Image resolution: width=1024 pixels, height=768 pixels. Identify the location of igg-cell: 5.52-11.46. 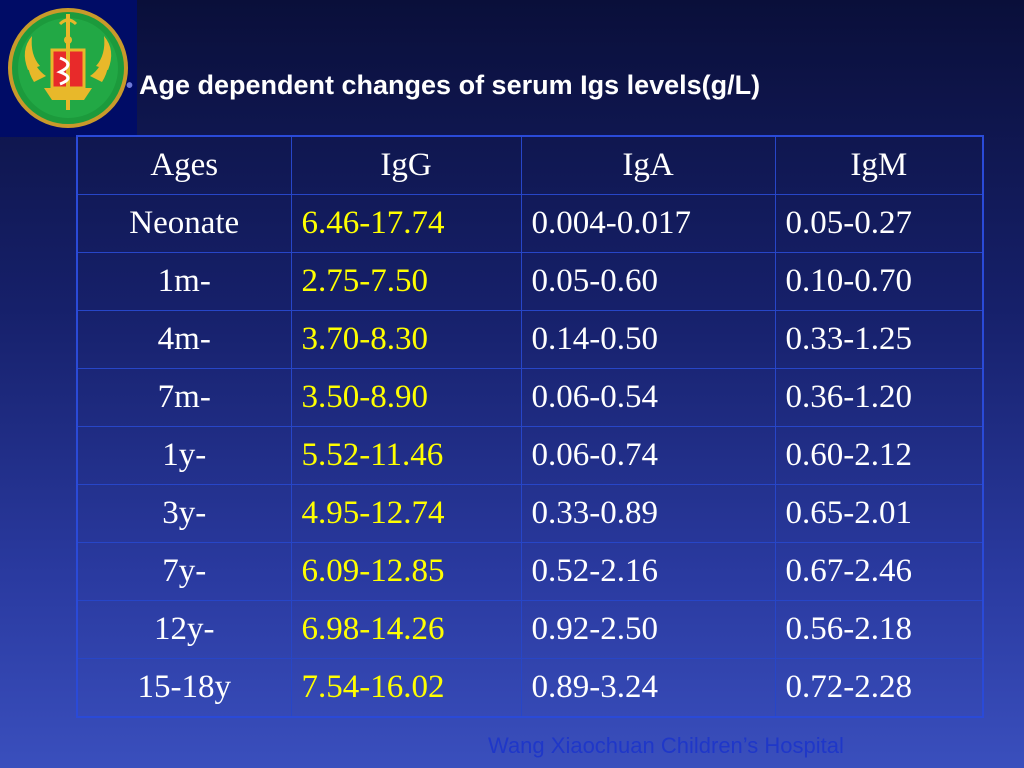
(406, 455).